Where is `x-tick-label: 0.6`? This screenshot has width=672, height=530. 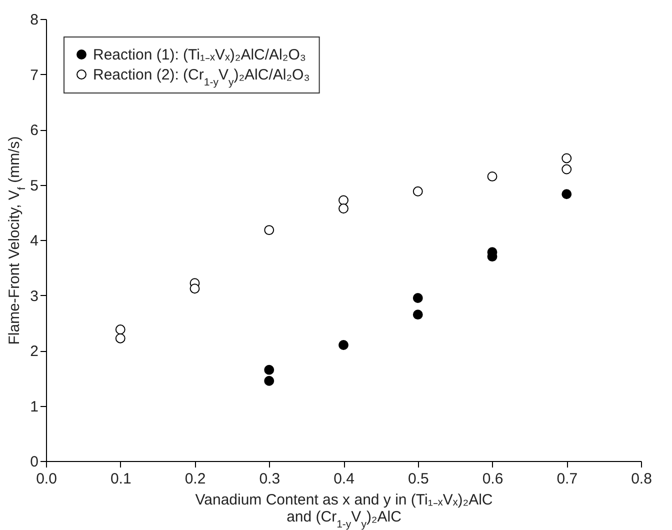 x-tick-label: 0.6 is located at coordinates (493, 479).